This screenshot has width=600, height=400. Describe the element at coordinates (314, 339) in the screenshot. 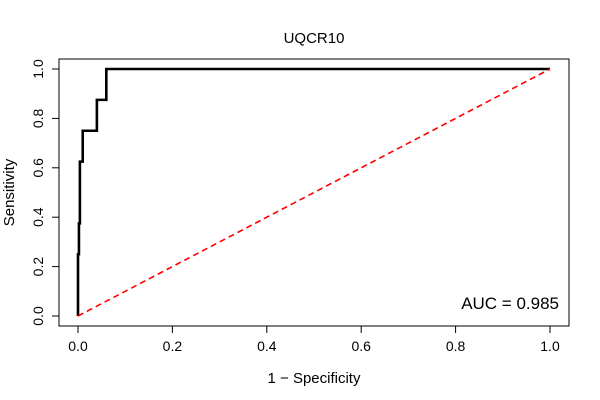

I see `x-axis: 0.0 0.2 0.4 0.6 0.8 1.0` at that location.